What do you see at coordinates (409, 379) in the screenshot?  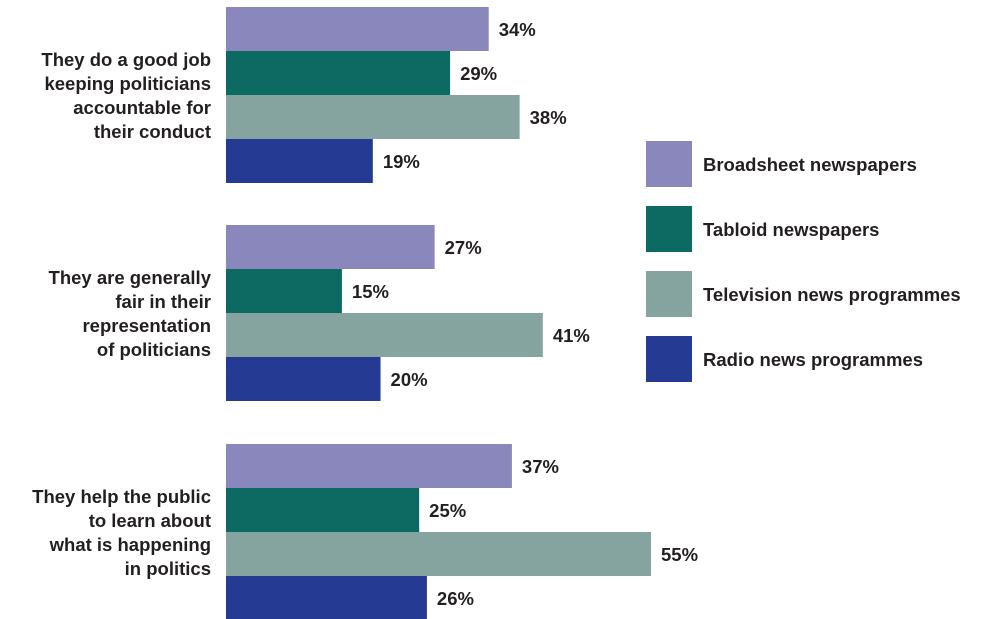 I see `value-label: 20%` at bounding box center [409, 379].